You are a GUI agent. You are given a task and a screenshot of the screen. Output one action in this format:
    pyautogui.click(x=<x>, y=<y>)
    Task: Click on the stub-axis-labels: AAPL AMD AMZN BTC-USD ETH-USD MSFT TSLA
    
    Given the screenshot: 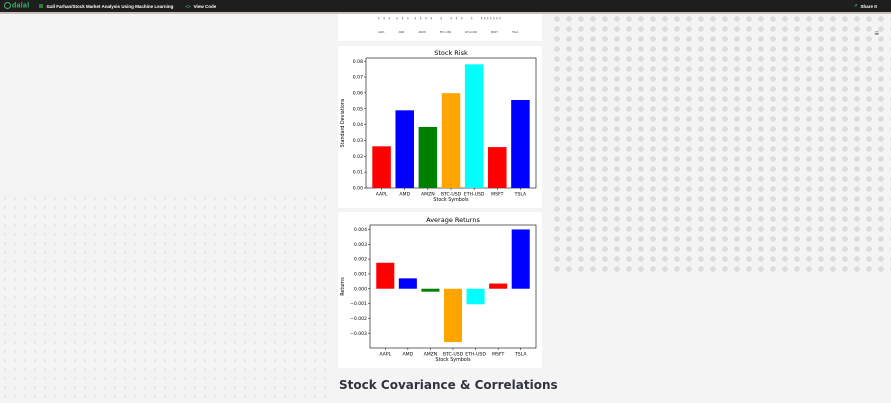 What is the action you would take?
    pyautogui.click(x=448, y=32)
    